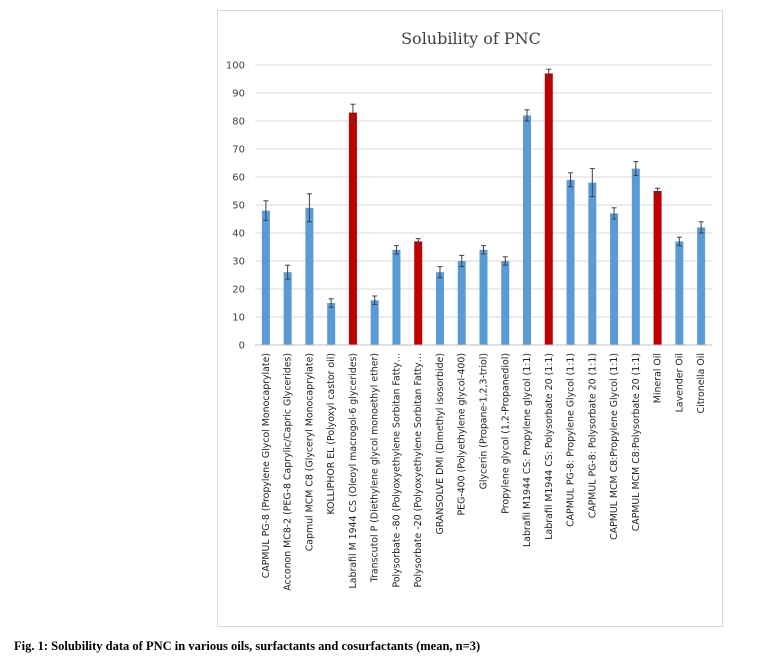  Describe the element at coordinates (235, 66) in the screenshot. I see `y-tick-label: 100` at that location.